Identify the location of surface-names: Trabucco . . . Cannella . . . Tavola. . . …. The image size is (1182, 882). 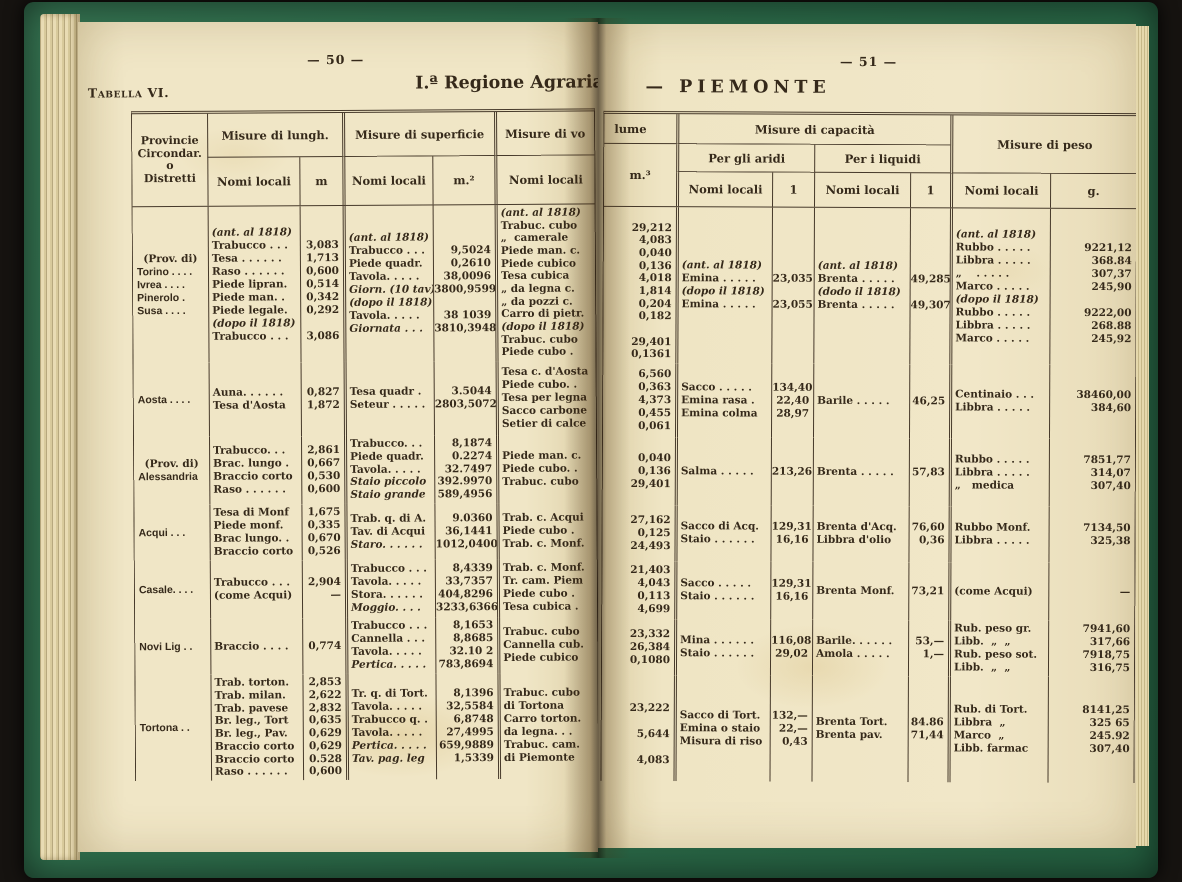
(390, 645).